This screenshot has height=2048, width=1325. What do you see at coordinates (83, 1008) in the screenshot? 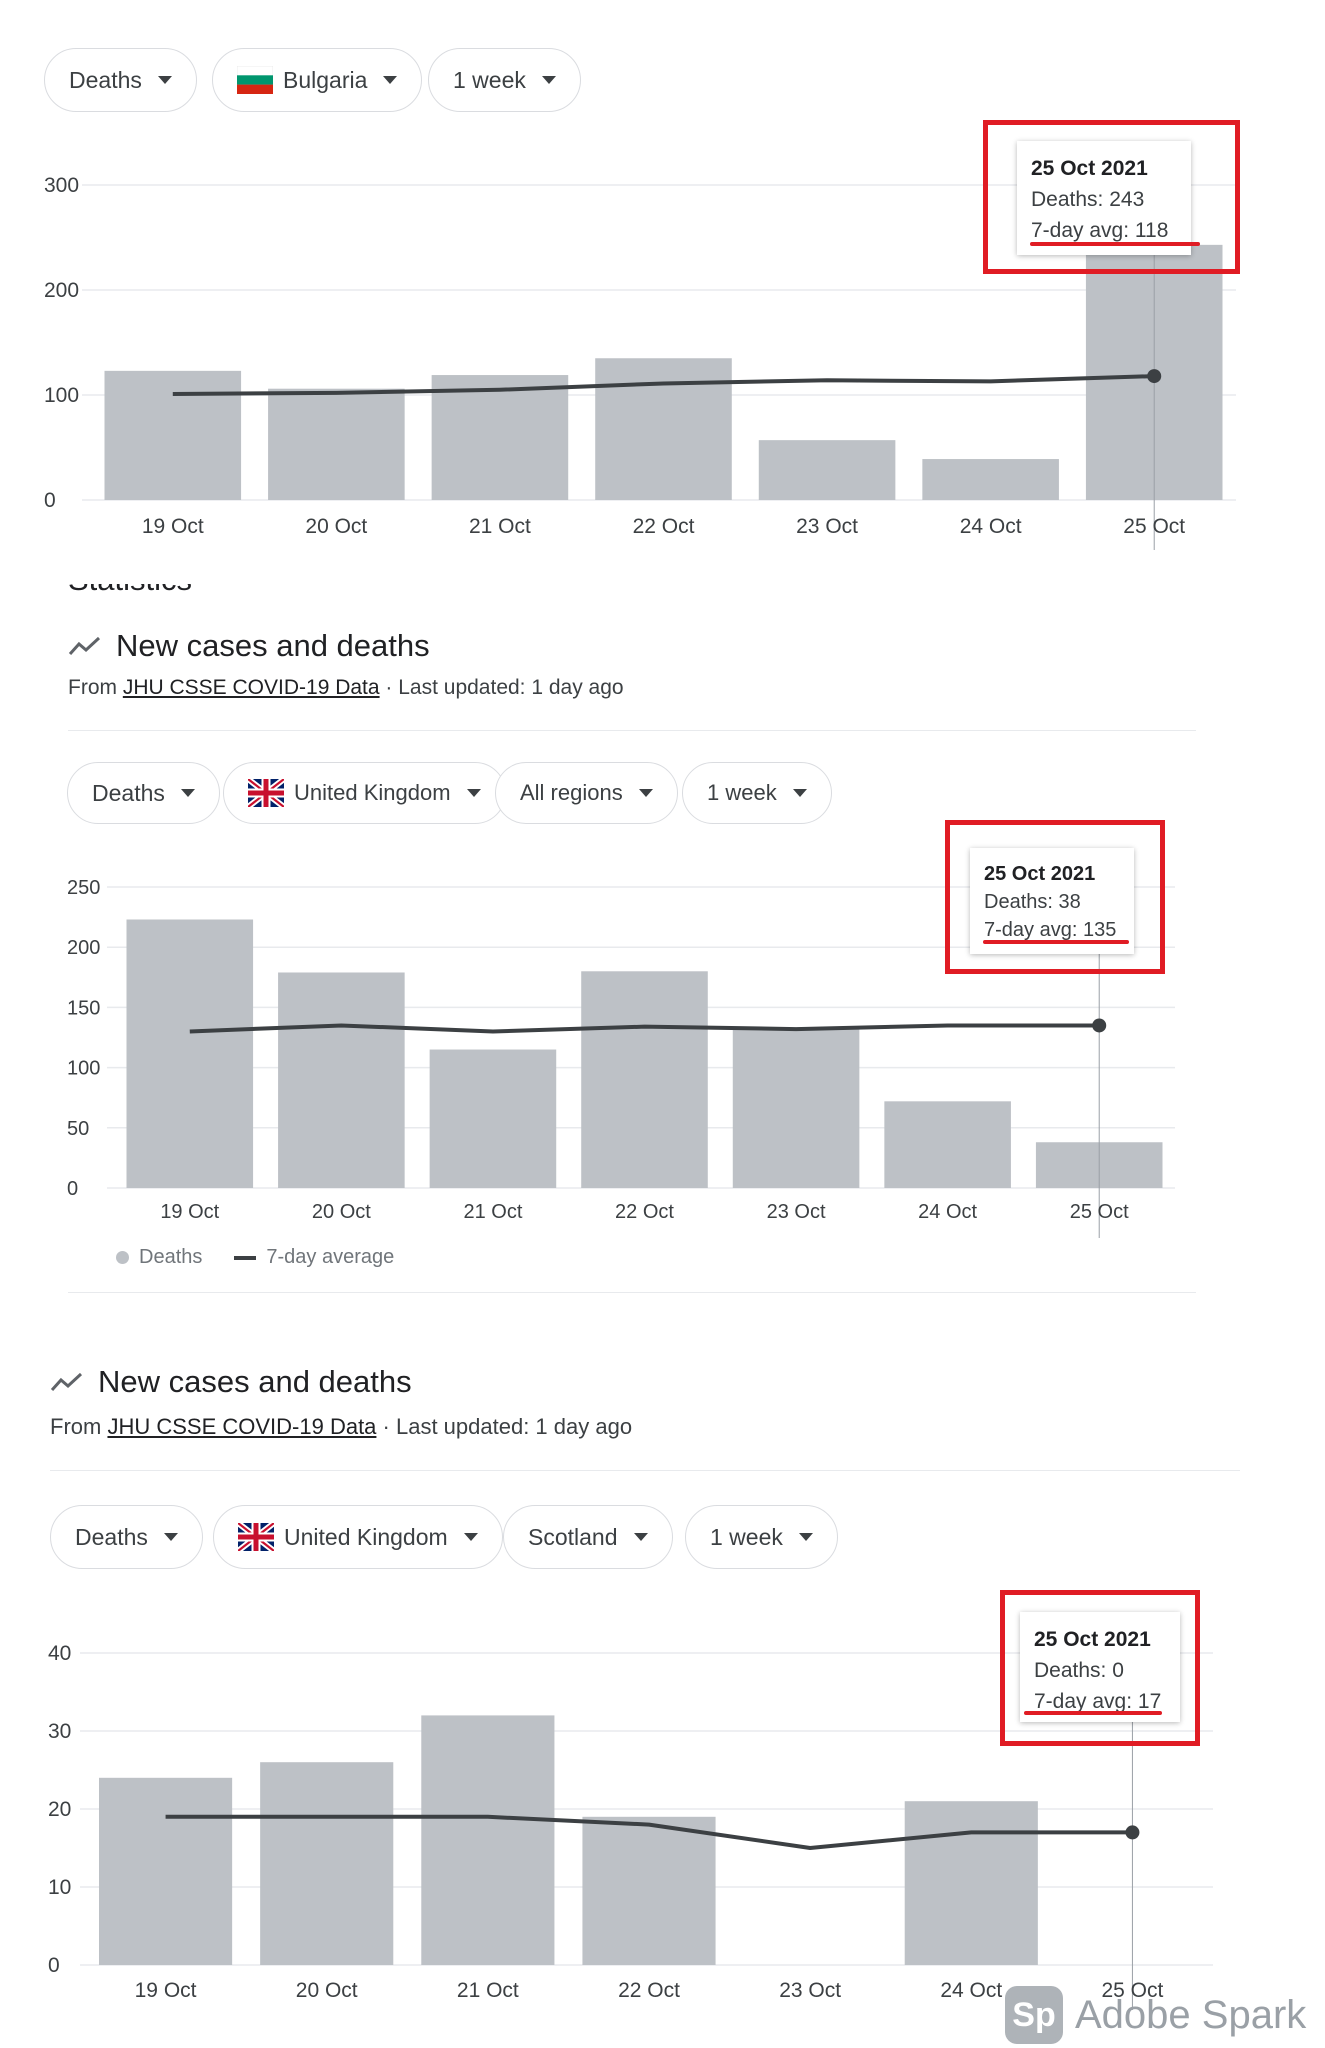
I see `y-tick-label: 150` at bounding box center [83, 1008].